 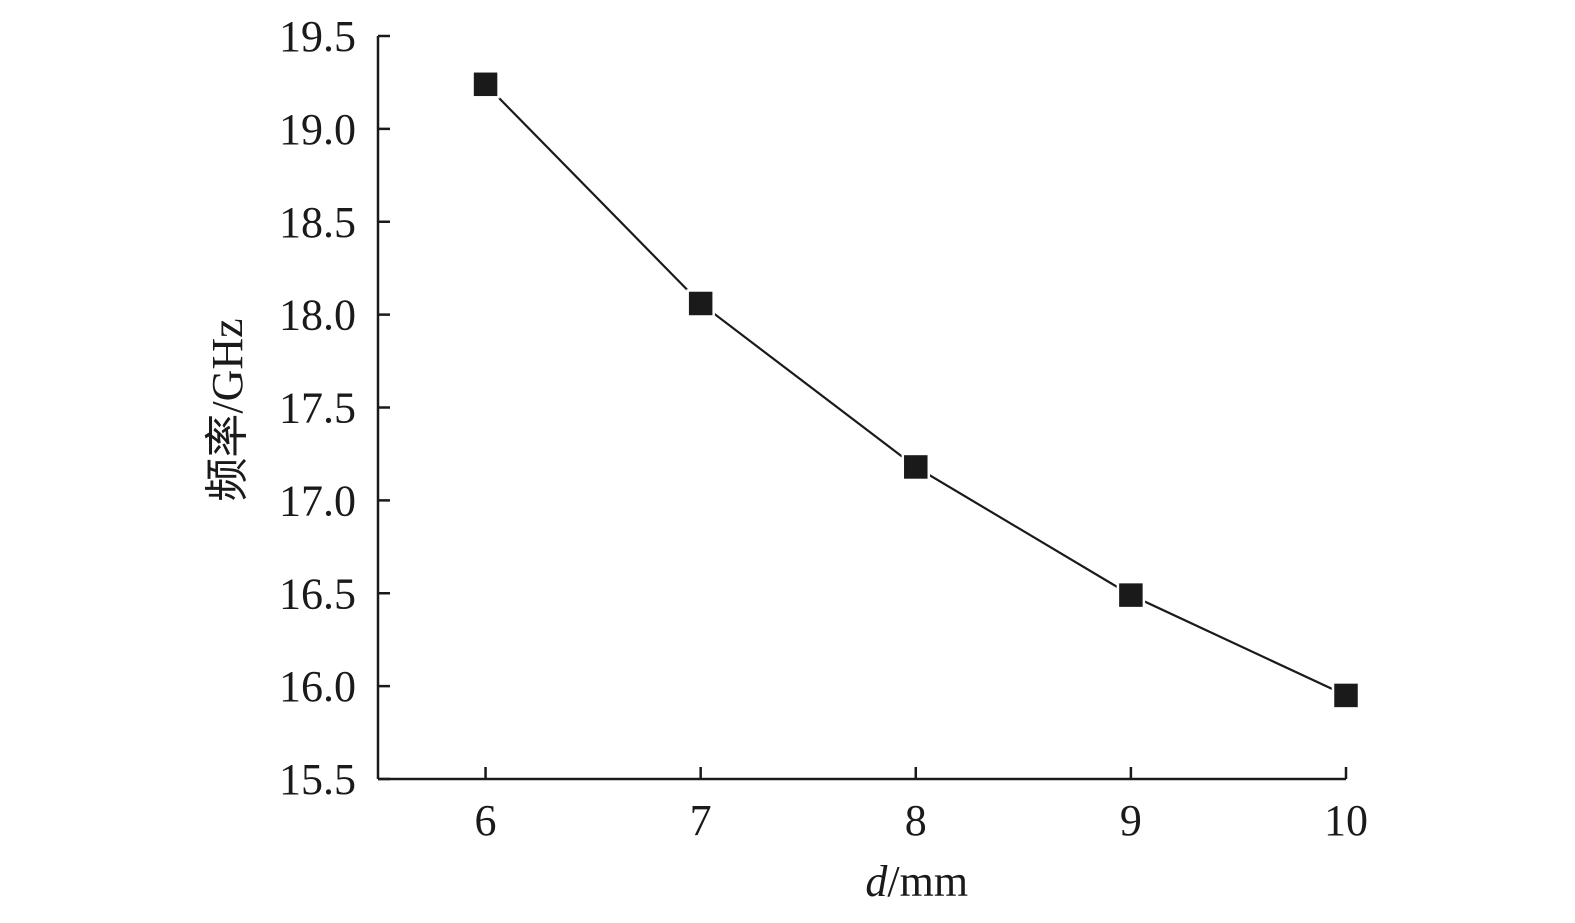 What do you see at coordinates (876, 881) in the screenshot?
I see `x-axis-title-italic: d` at bounding box center [876, 881].